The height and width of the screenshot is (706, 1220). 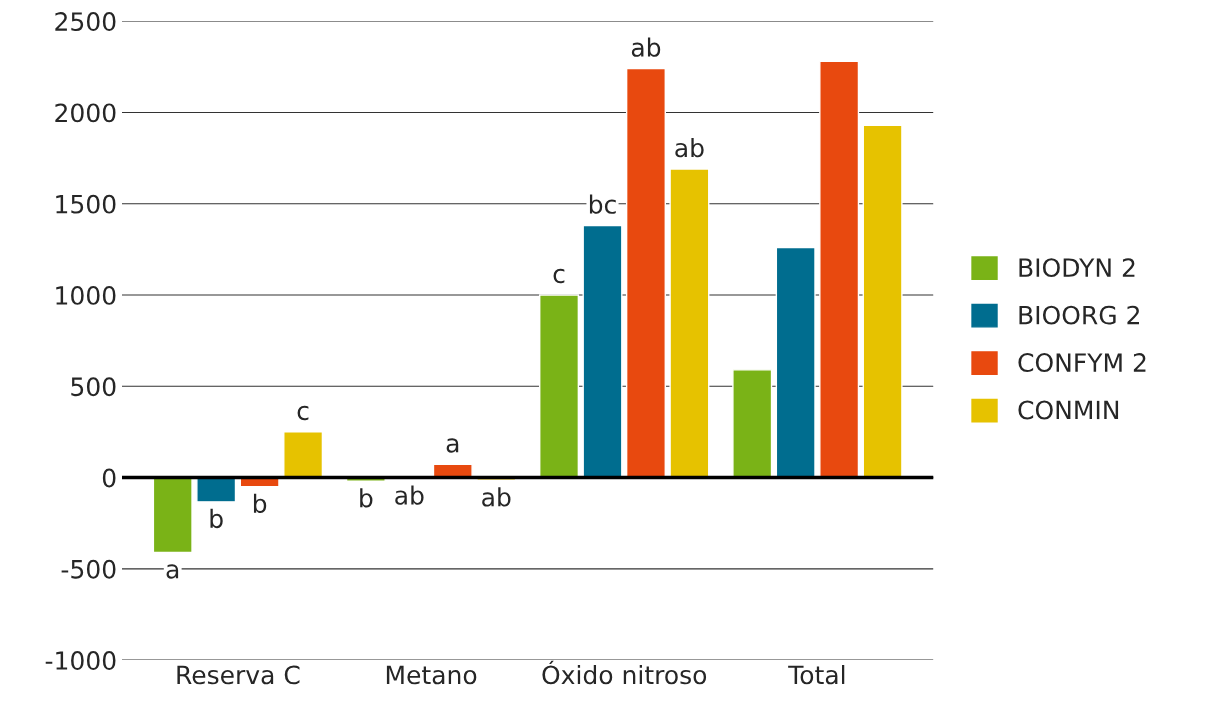 I want to click on legend-label: CONFYM 2, so click(x=1082, y=362).